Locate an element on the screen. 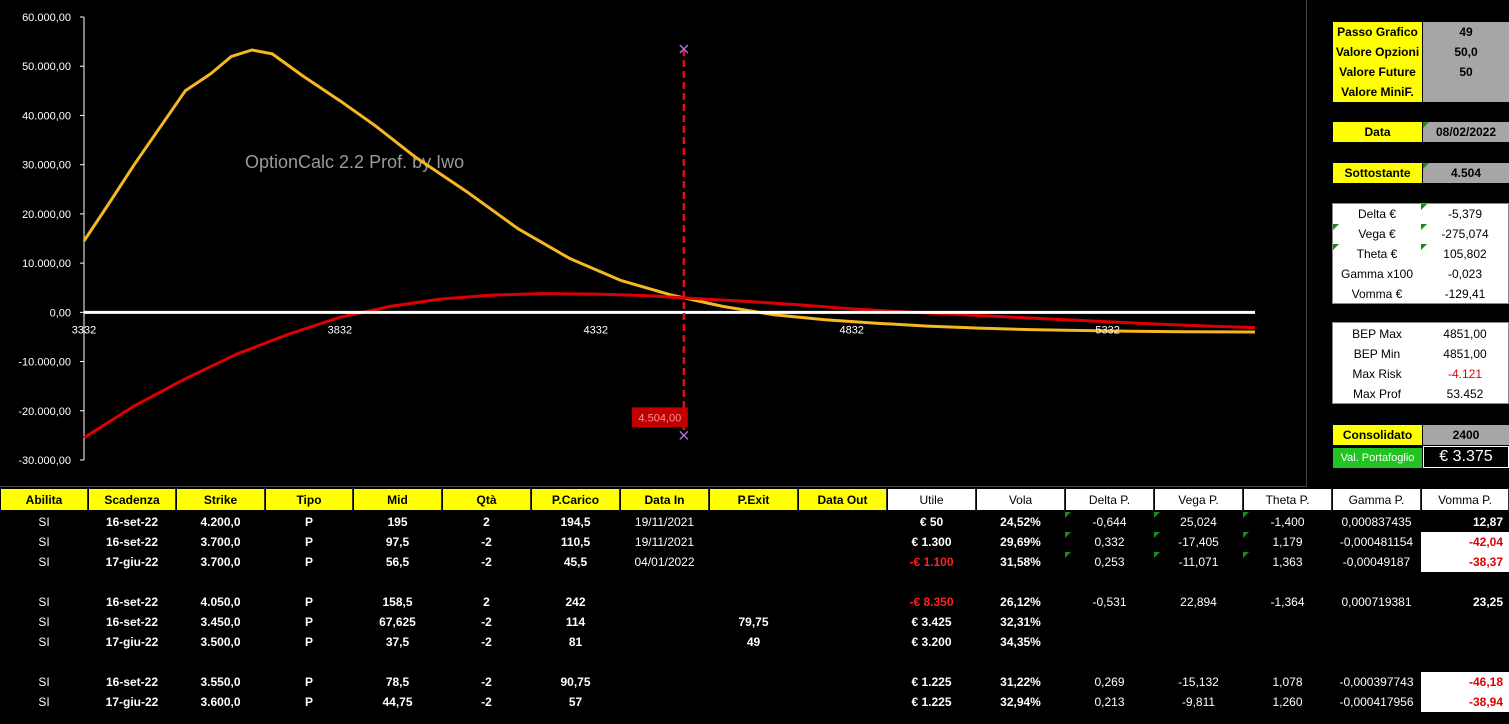 This screenshot has height=724, width=1509. table-cell: 3.600,0 is located at coordinates (220, 702).